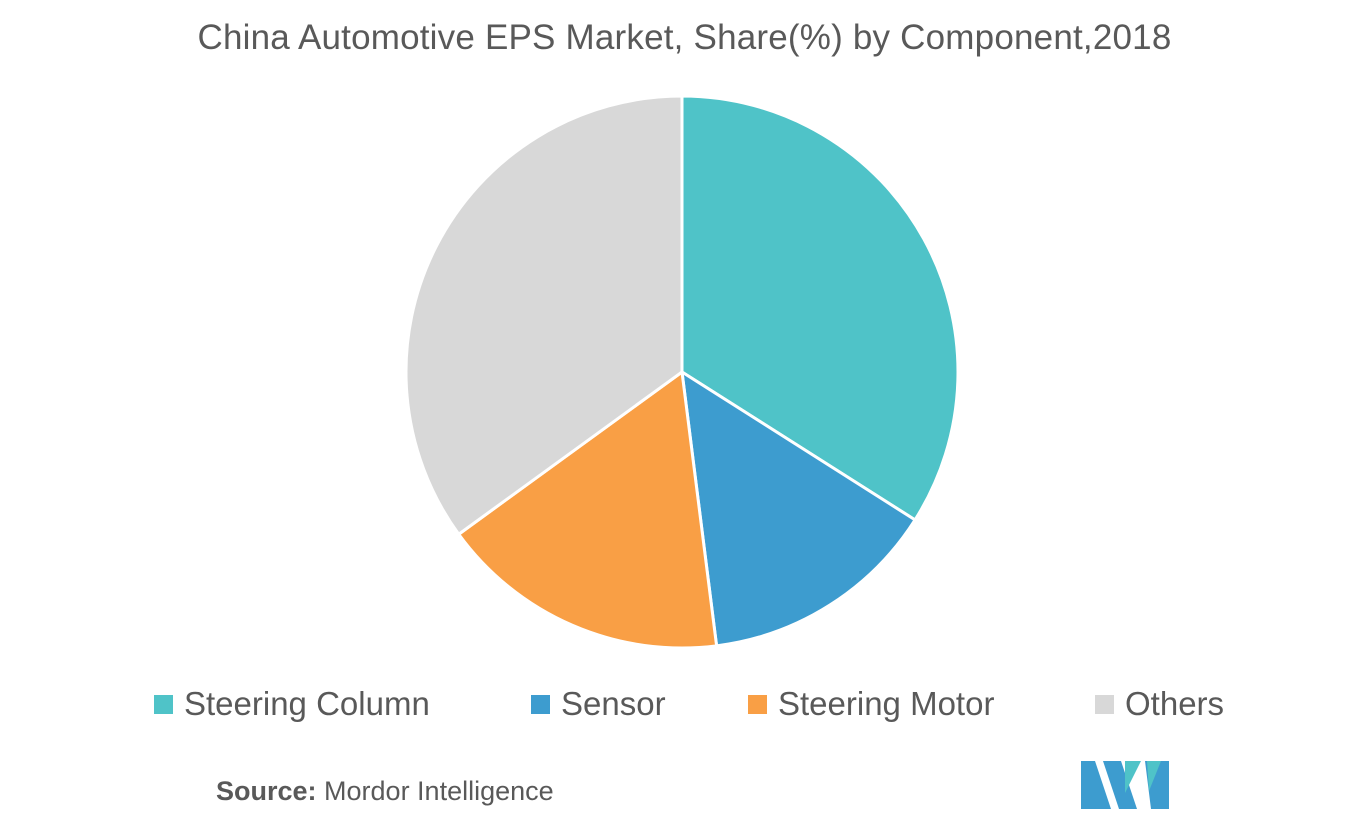  Describe the element at coordinates (1133, 777) in the screenshot. I see `logo-shape-mid-light` at that location.